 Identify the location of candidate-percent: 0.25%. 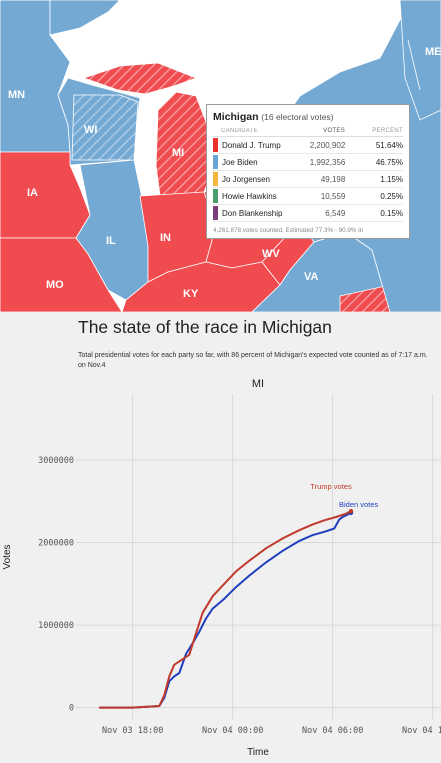
(391, 196).